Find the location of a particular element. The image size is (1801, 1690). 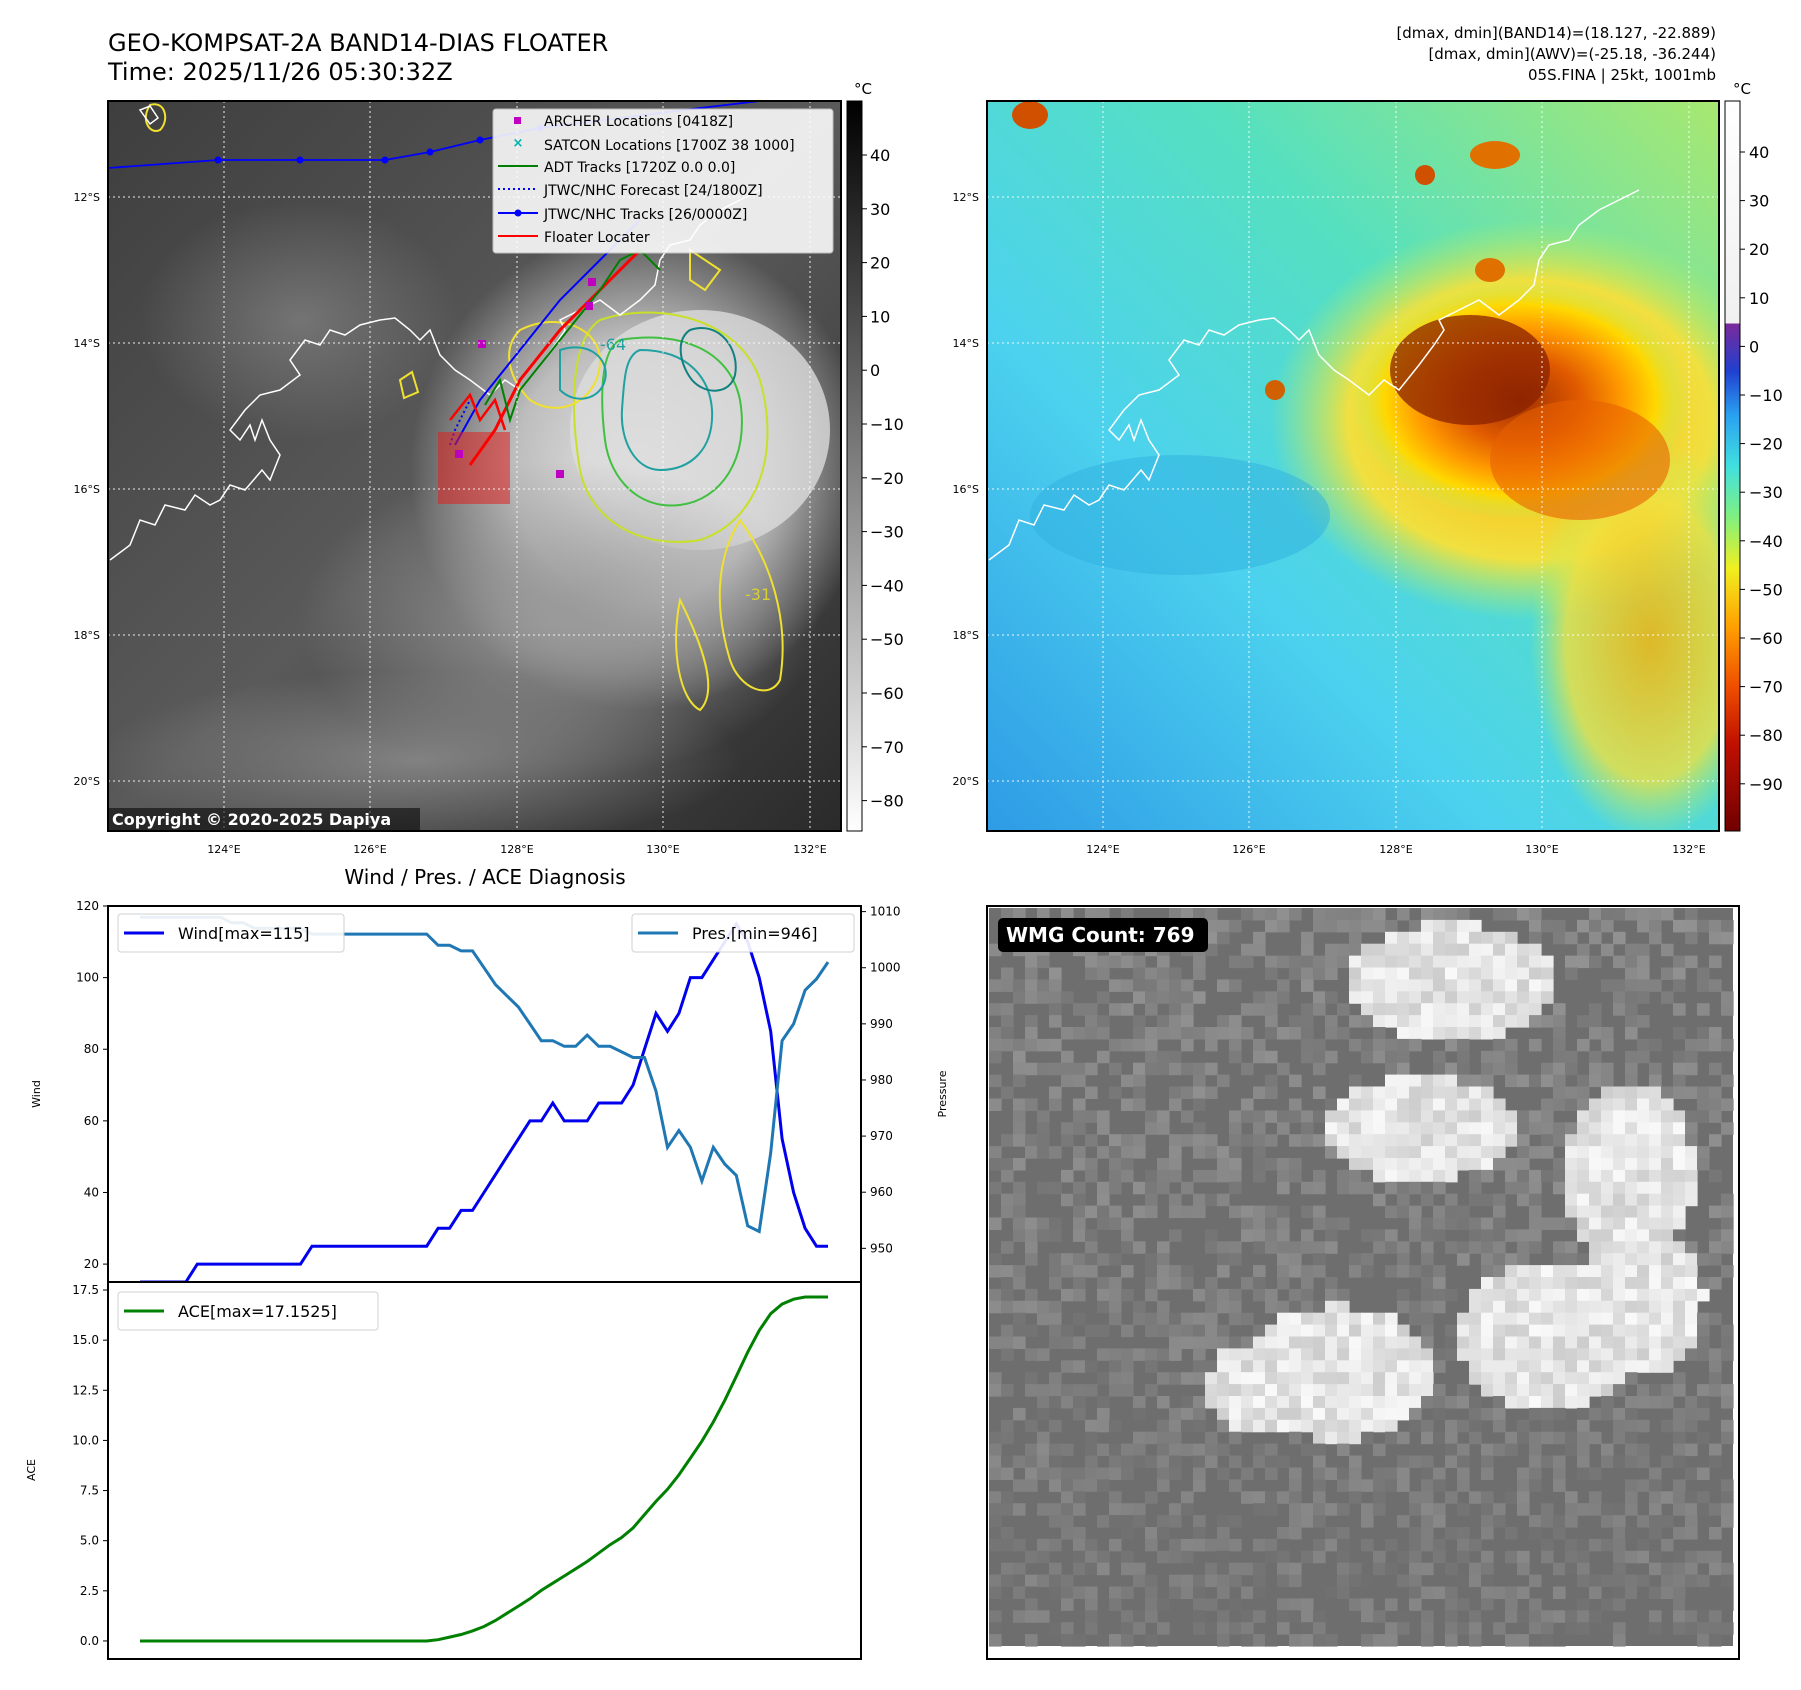

legend-label-floater: Floater Locater is located at coordinates (597, 238).